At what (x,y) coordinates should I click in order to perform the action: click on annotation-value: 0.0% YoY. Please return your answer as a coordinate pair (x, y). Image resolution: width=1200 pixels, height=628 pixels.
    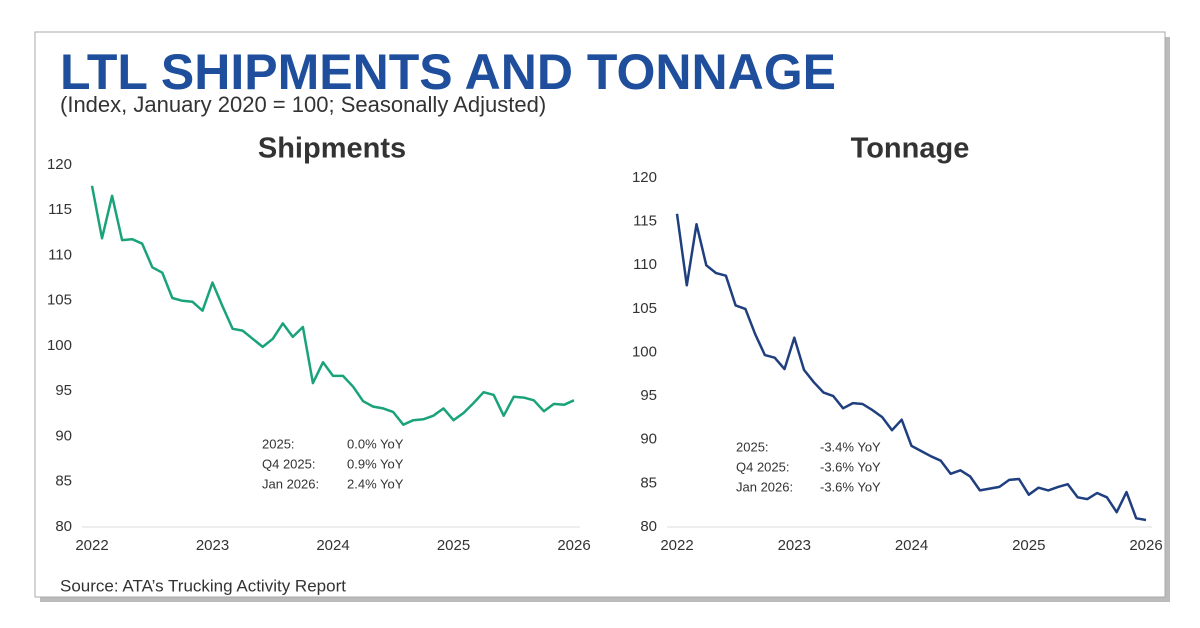
    Looking at the image, I should click on (375, 443).